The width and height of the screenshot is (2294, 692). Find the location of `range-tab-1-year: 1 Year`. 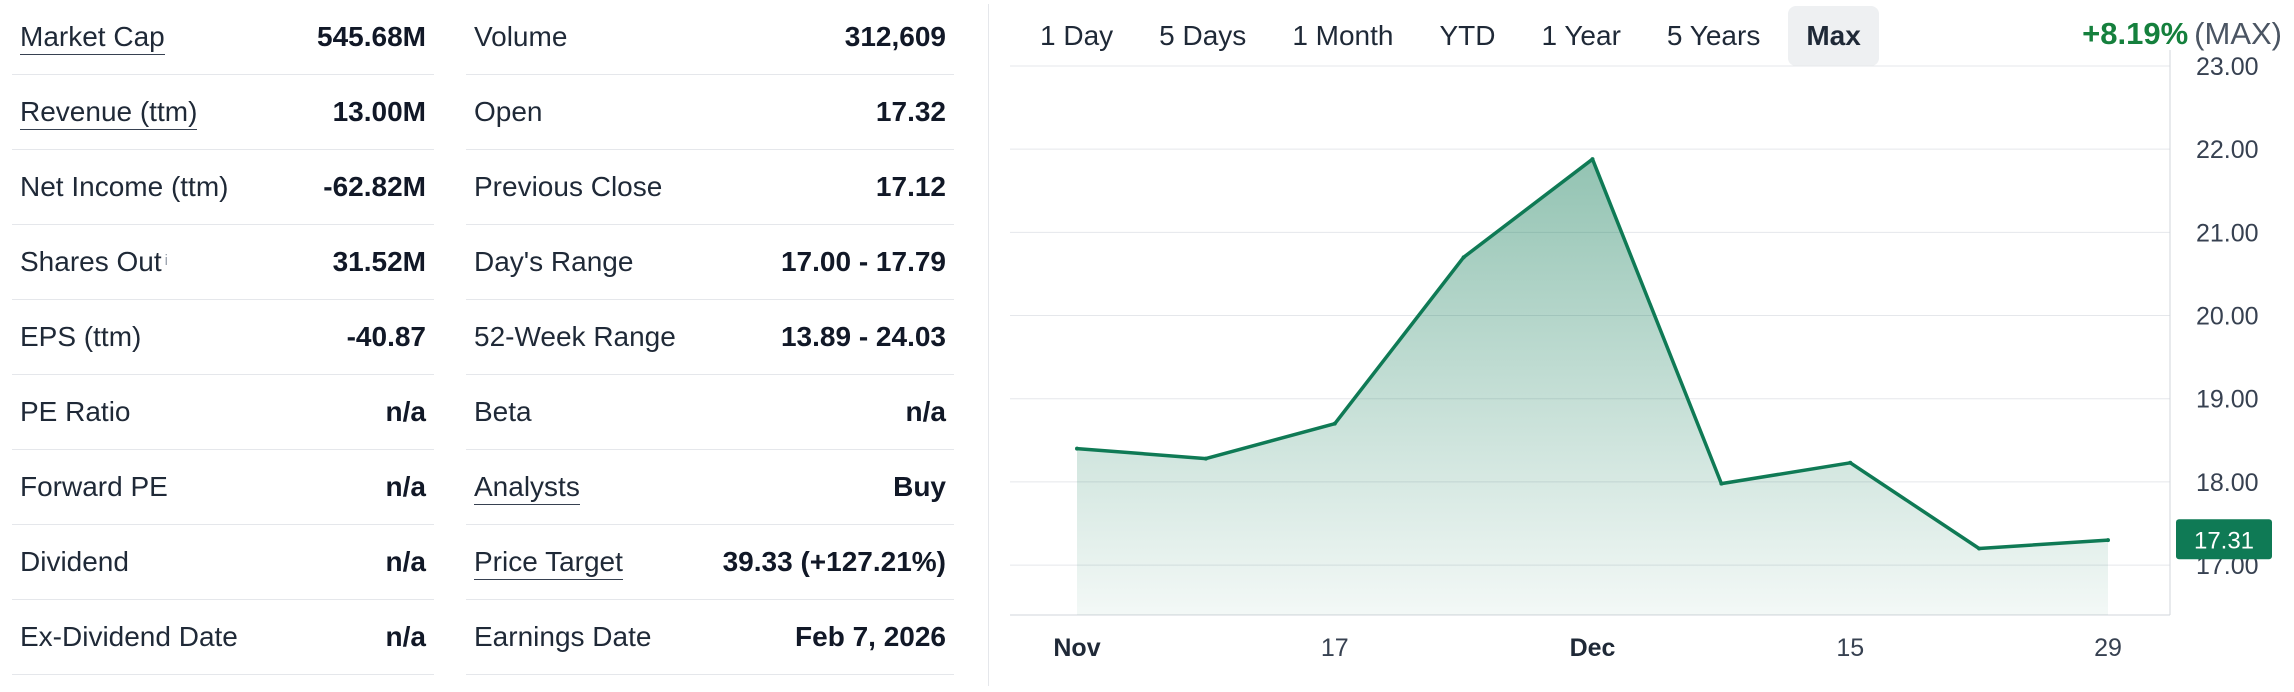

range-tab-1-year: 1 Year is located at coordinates (1581, 35).